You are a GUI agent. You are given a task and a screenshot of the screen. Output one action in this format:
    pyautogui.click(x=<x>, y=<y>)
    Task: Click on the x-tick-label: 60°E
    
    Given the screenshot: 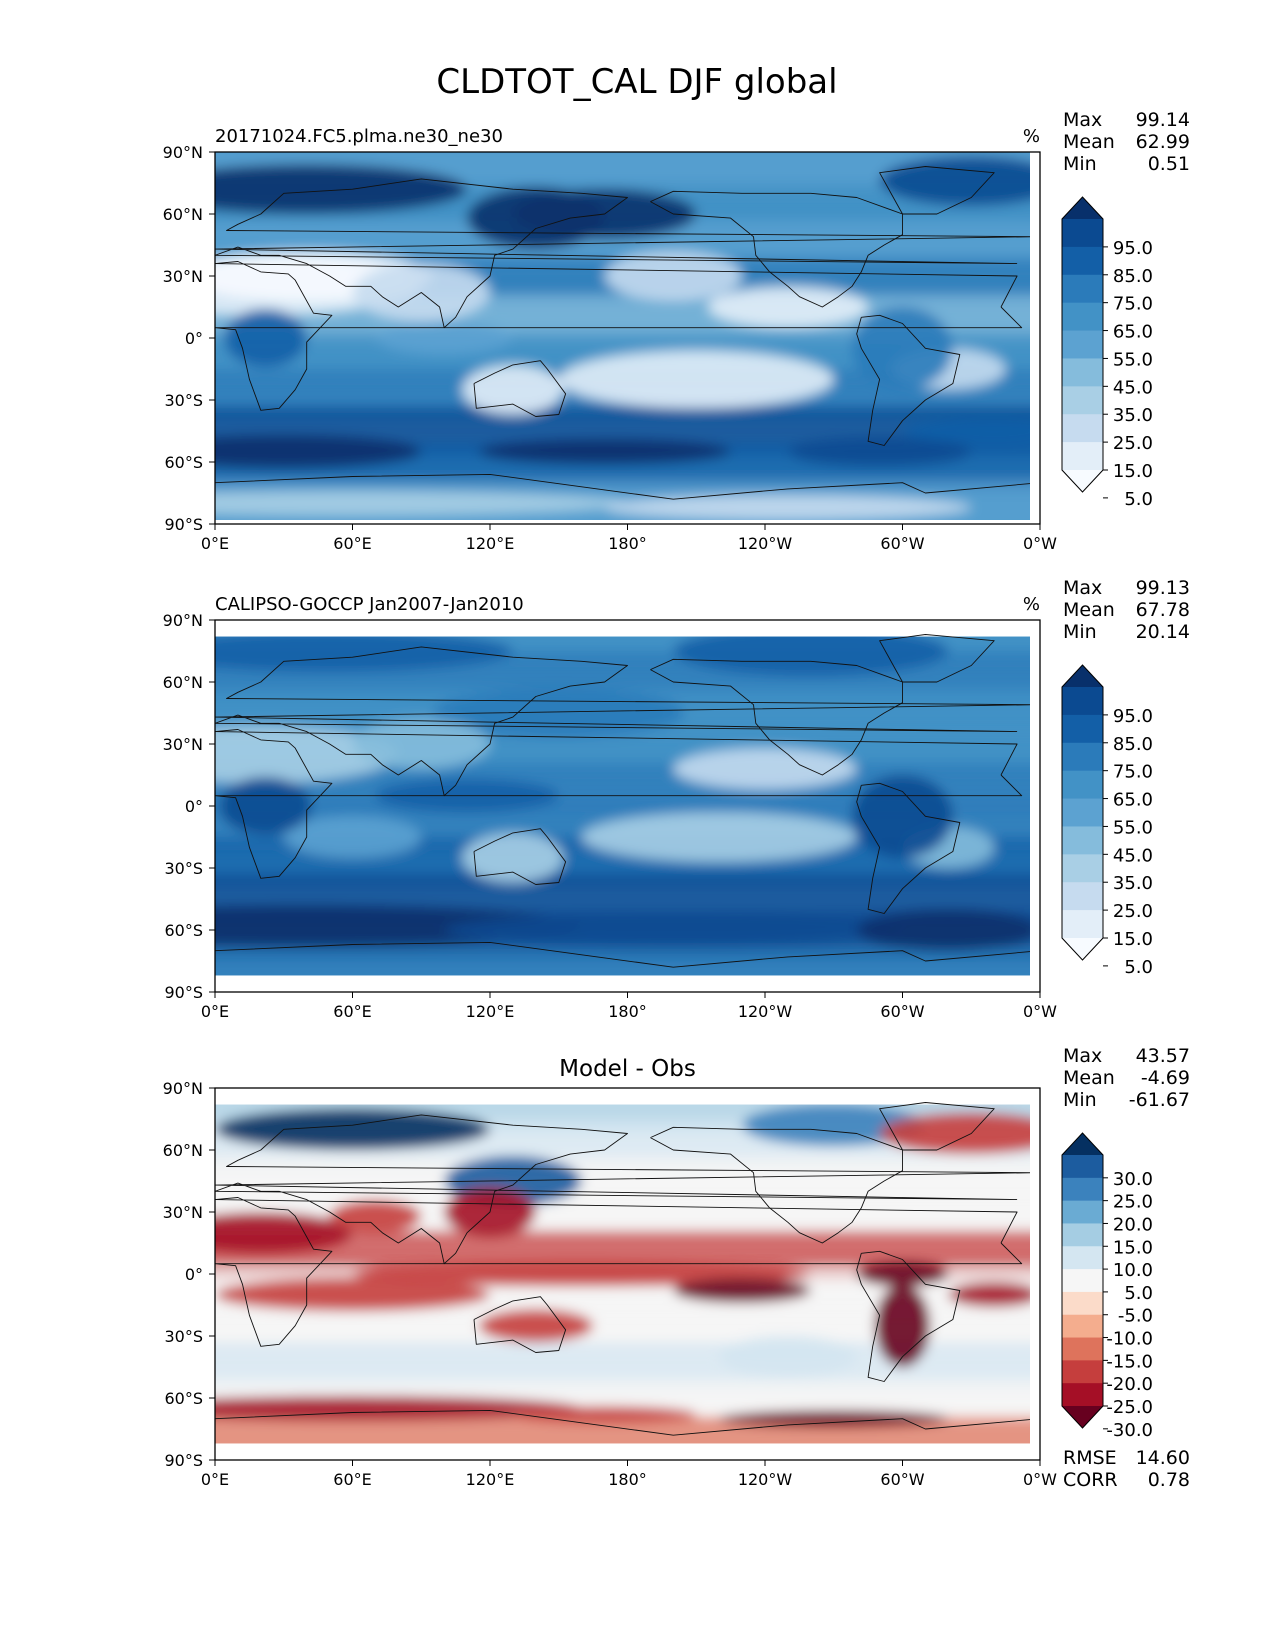 What is the action you would take?
    pyautogui.click(x=352, y=1479)
    